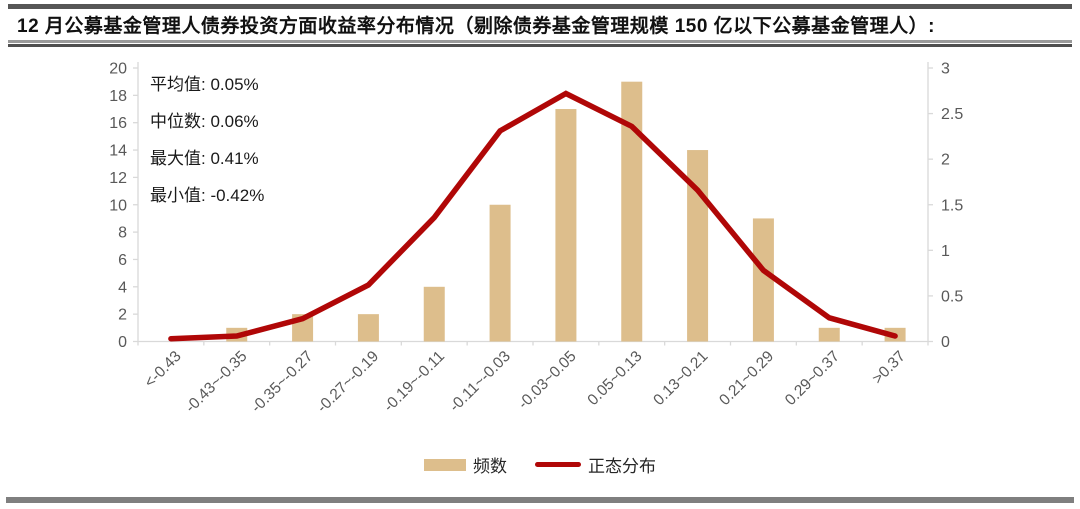  Describe the element at coordinates (812, 378) in the screenshot. I see `x-category-label: 0.29~0.37` at that location.